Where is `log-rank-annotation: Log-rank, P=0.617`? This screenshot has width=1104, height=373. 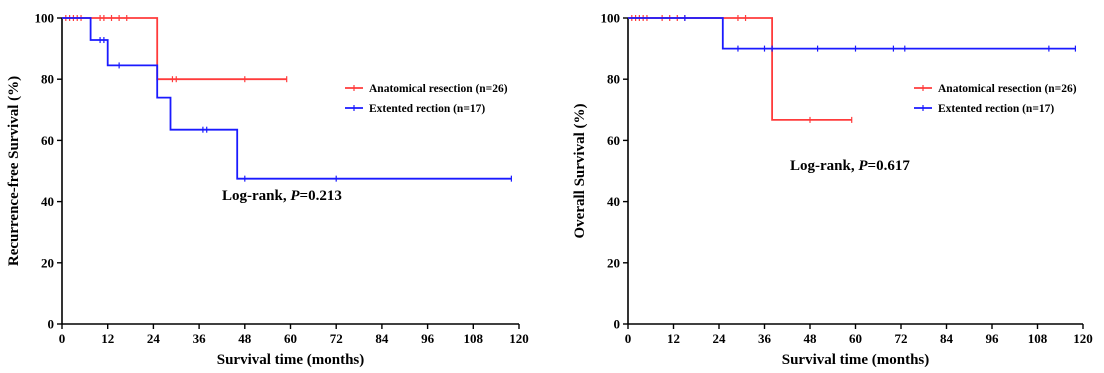
log-rank-annotation: Log-rank, P=0.617 is located at coordinates (850, 166).